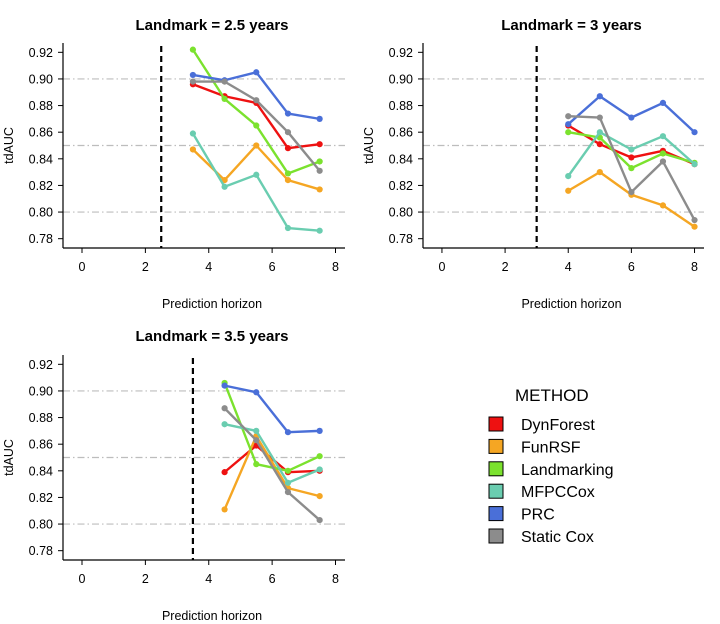 This screenshot has height=624, width=720. What do you see at coordinates (541, 492) in the screenshot?
I see `legend-item-mfpccox: MFPCCox` at bounding box center [541, 492].